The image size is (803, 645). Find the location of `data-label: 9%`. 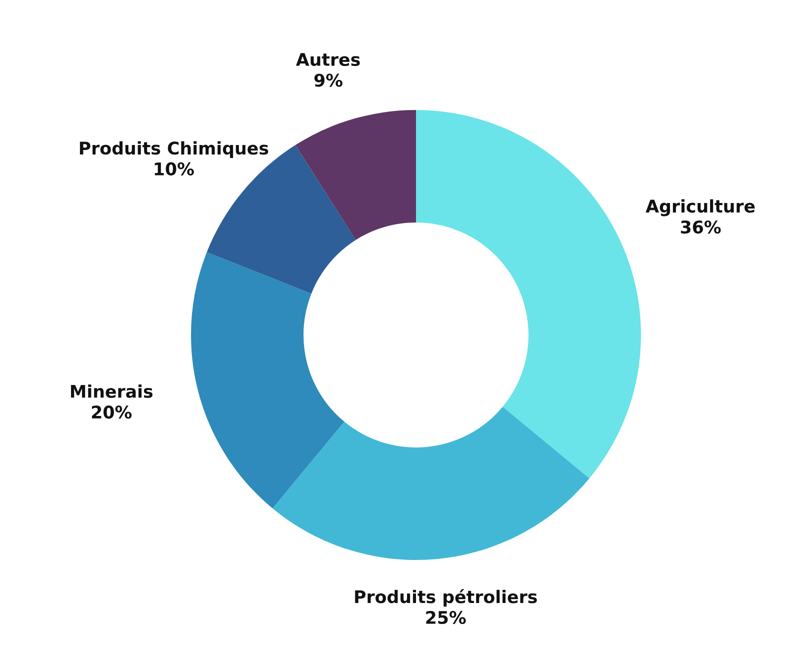

data-label: 9% is located at coordinates (328, 80).